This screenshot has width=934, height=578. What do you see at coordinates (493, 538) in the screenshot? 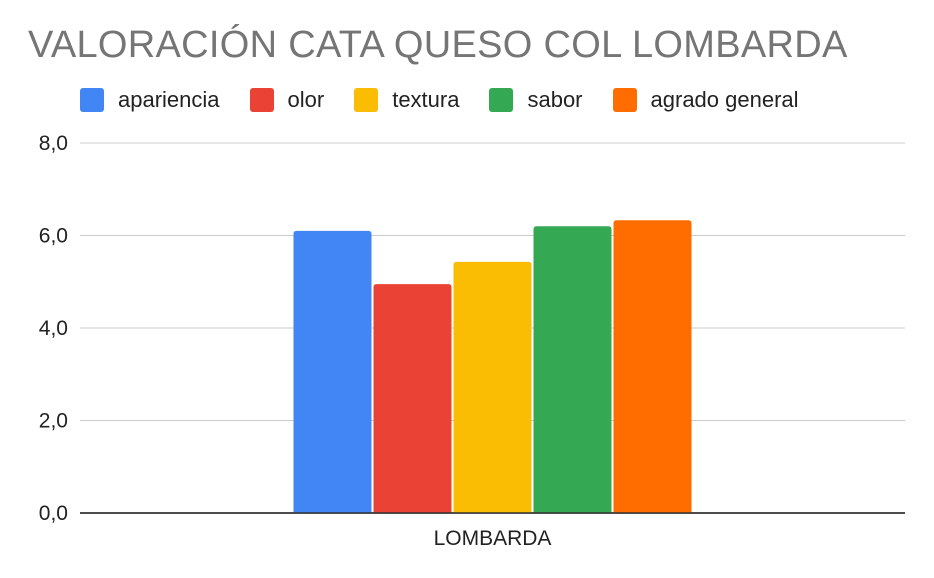
I see `x-category-label: LOMBARDA` at bounding box center [493, 538].